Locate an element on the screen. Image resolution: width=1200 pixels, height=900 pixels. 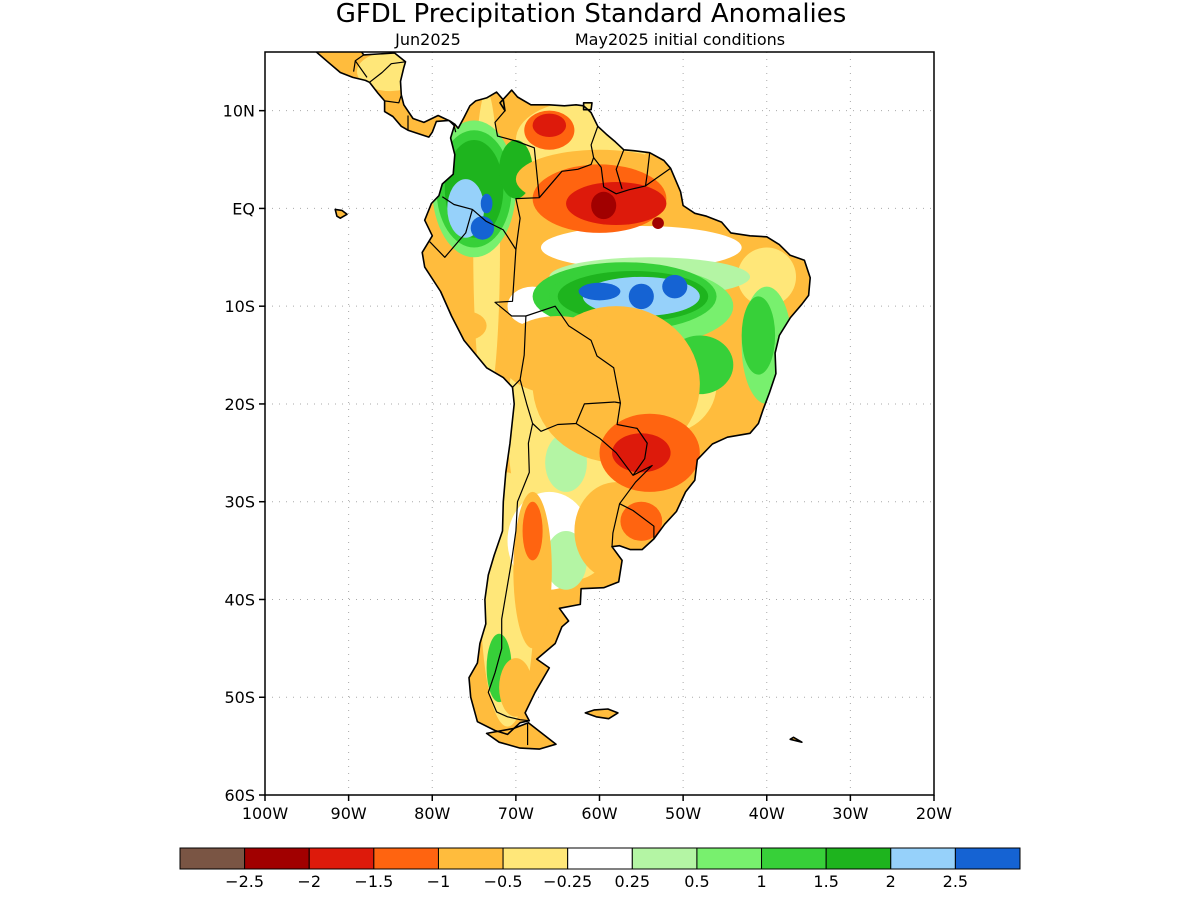
longitude-tick-label: 70W is located at coordinates (516, 813).